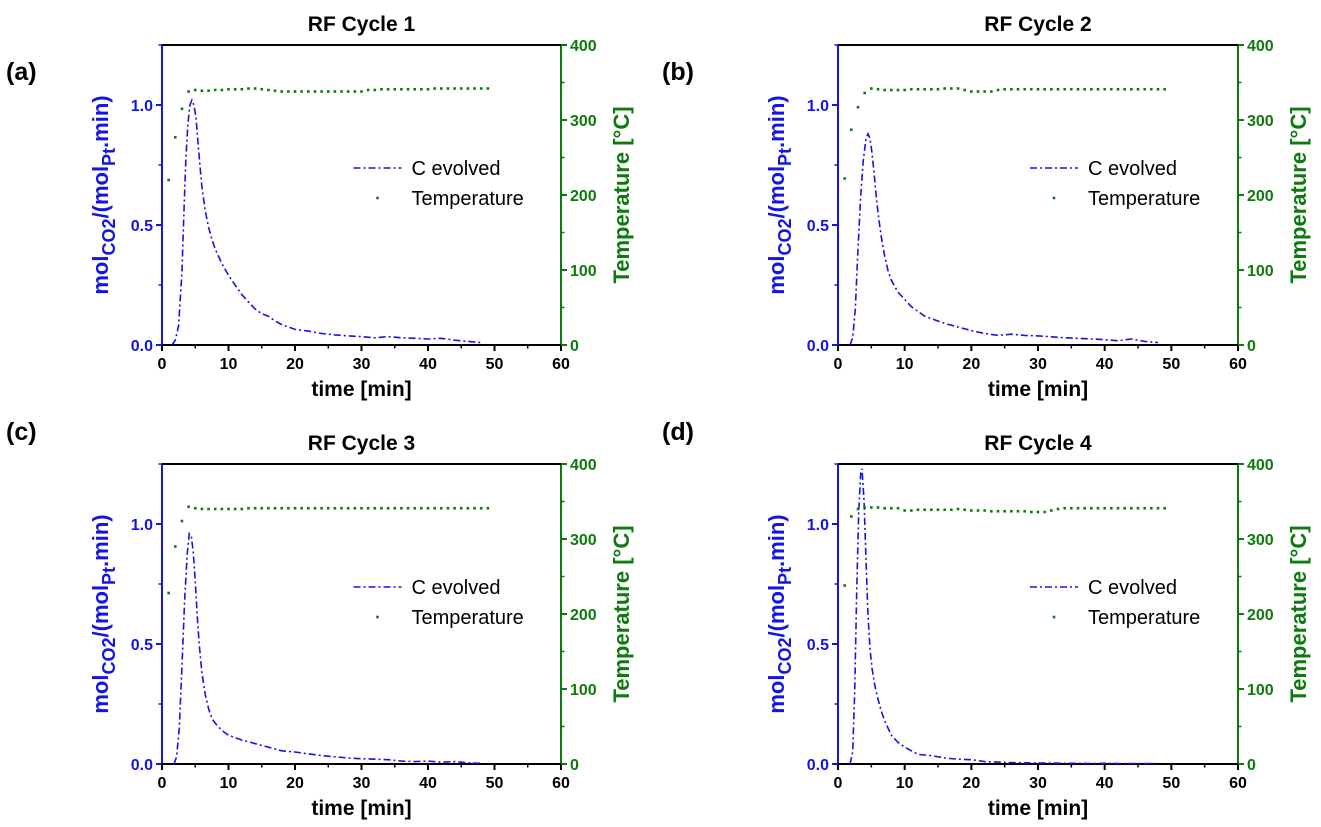 The image size is (1321, 827). Describe the element at coordinates (678, 432) in the screenshot. I see `panel-label: (d)` at that location.